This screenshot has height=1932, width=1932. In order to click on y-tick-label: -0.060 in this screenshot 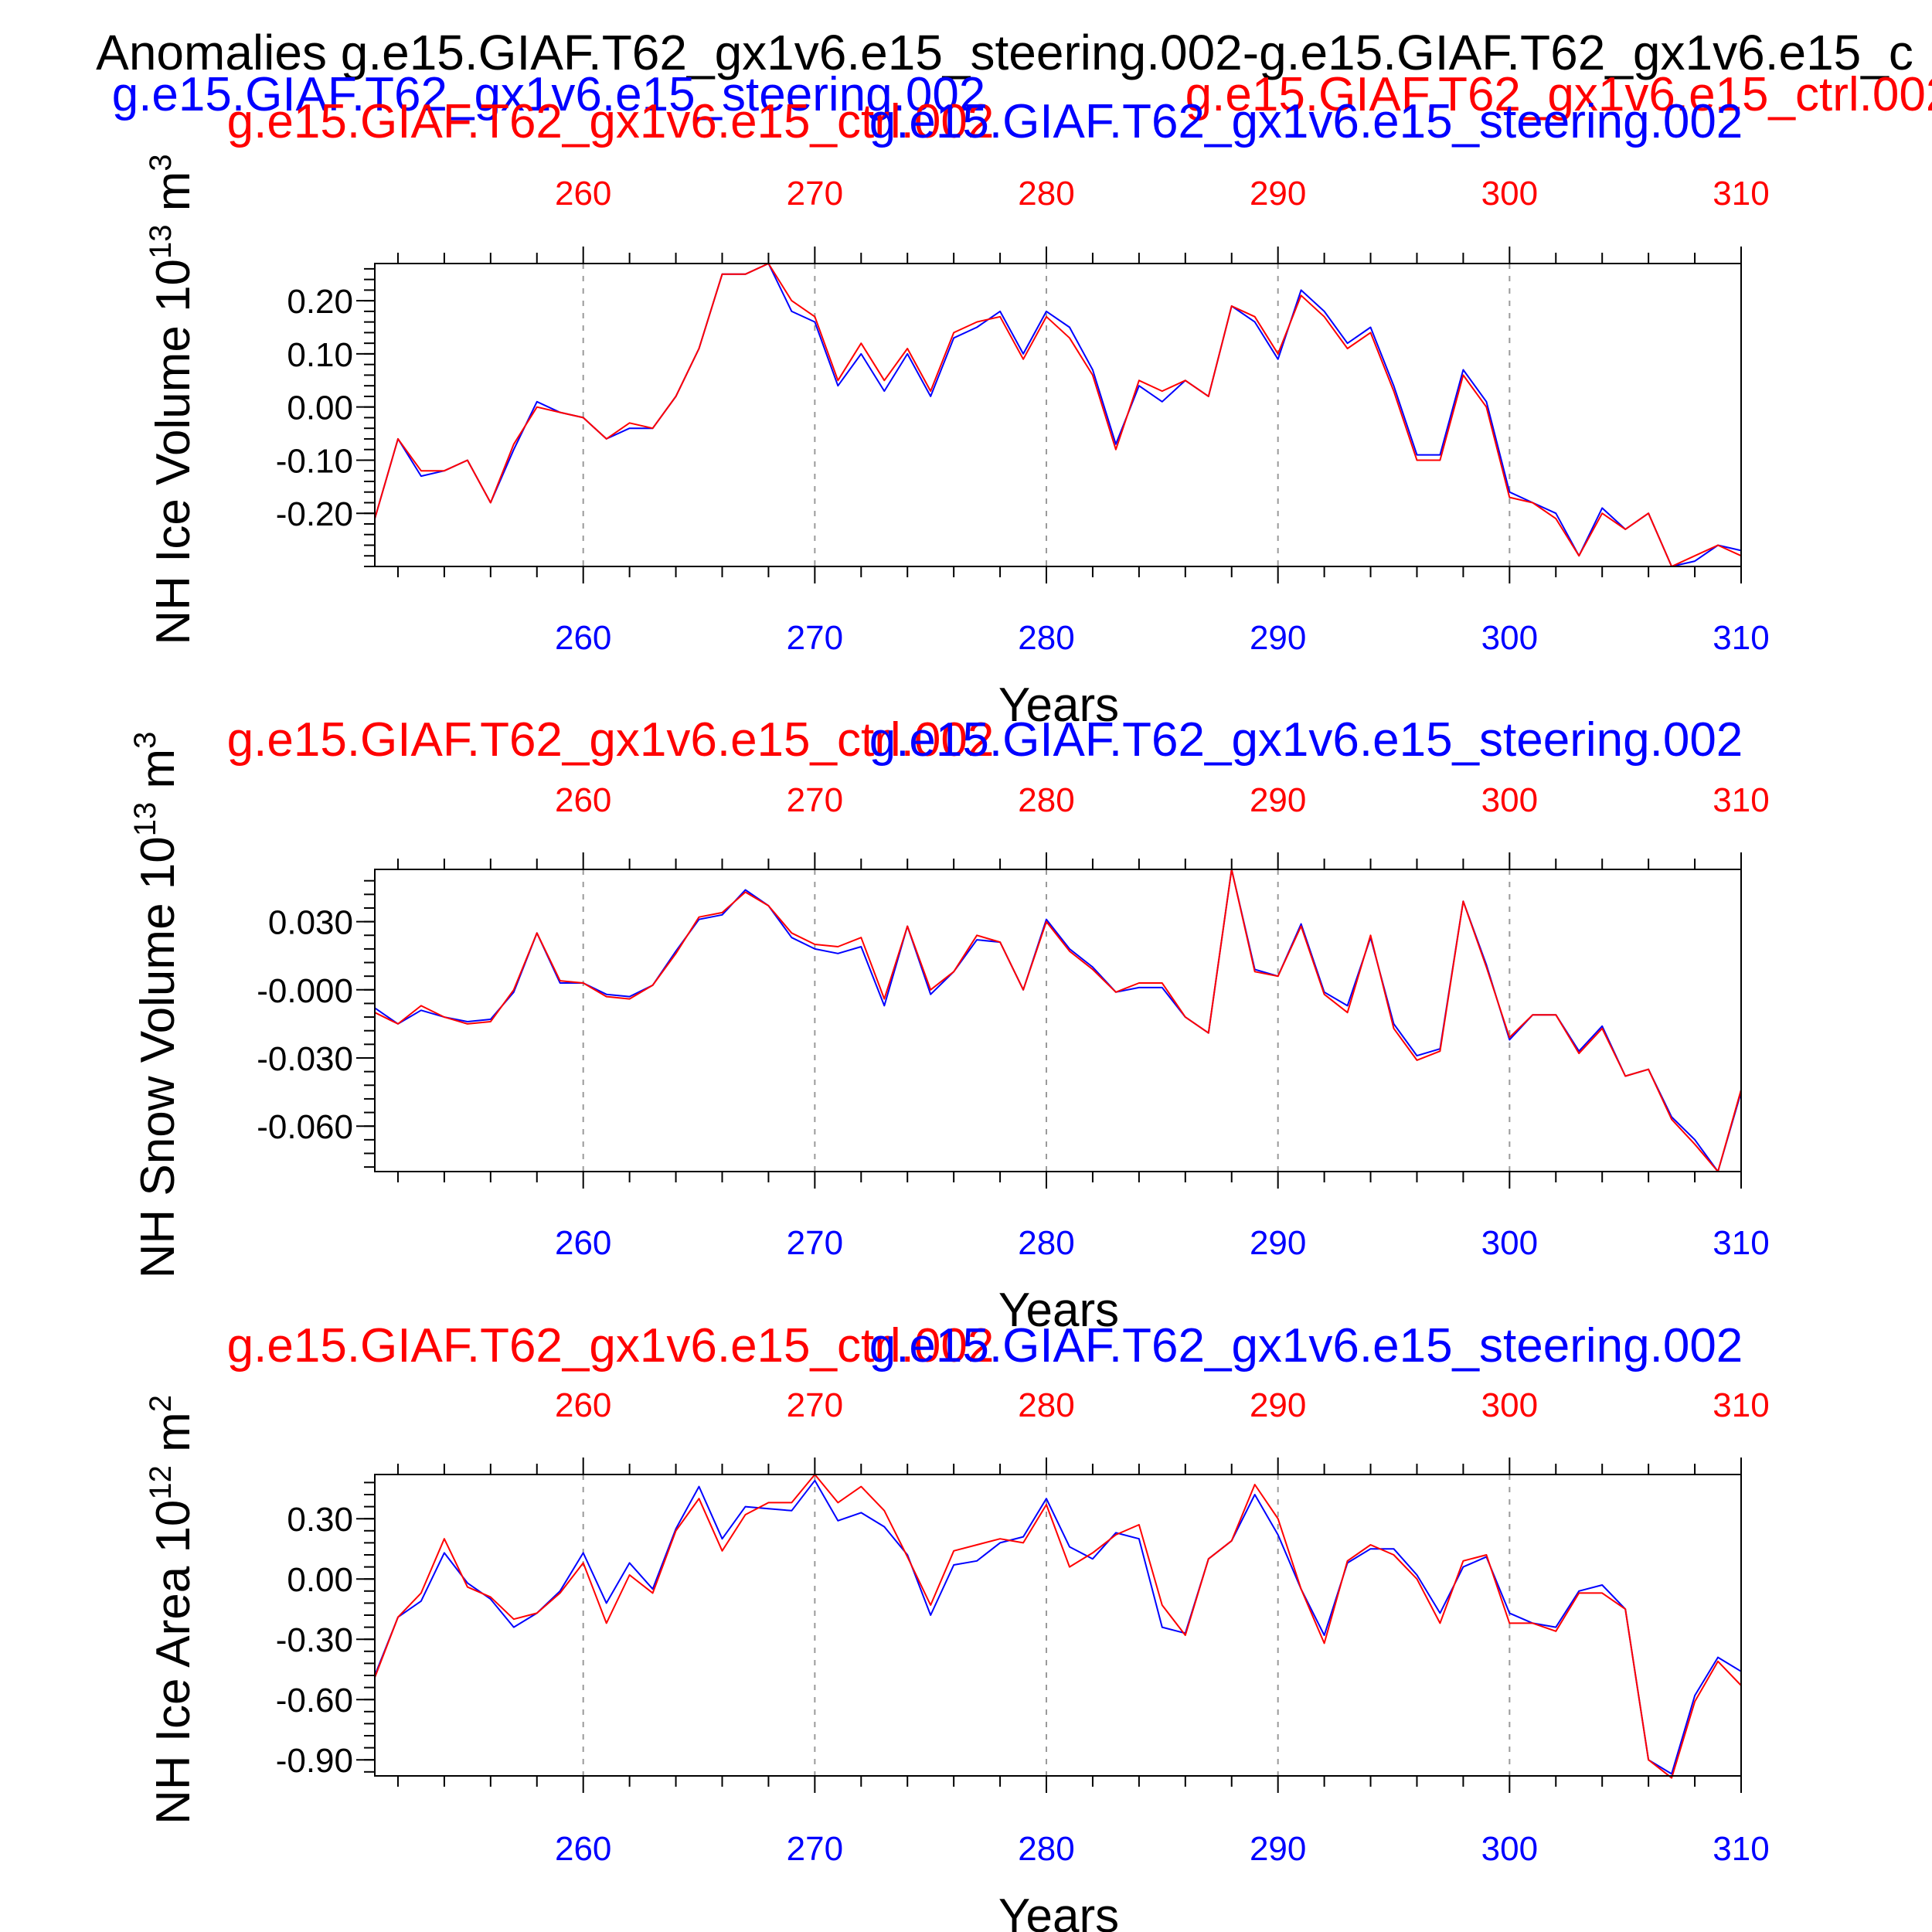, I will do `click(305, 1127)`.